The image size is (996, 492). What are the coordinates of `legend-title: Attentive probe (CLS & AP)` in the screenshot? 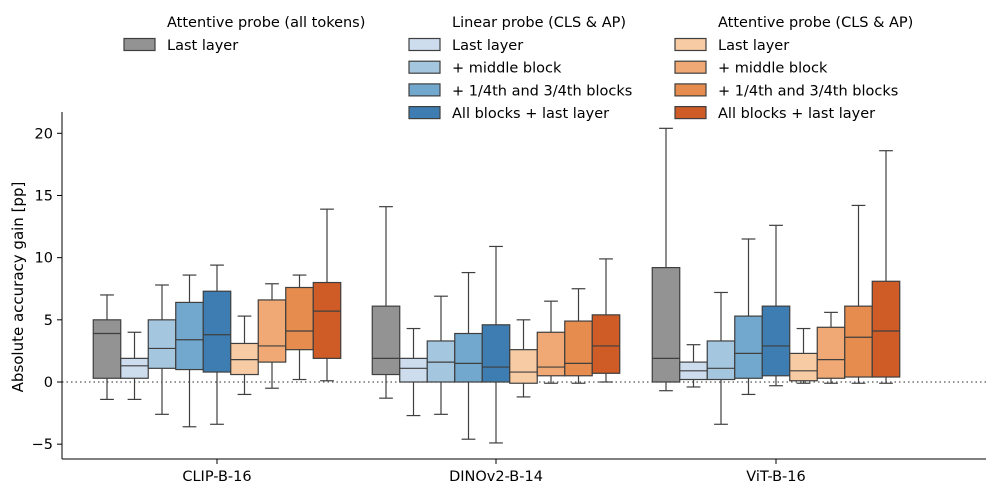 It's located at (815, 23).